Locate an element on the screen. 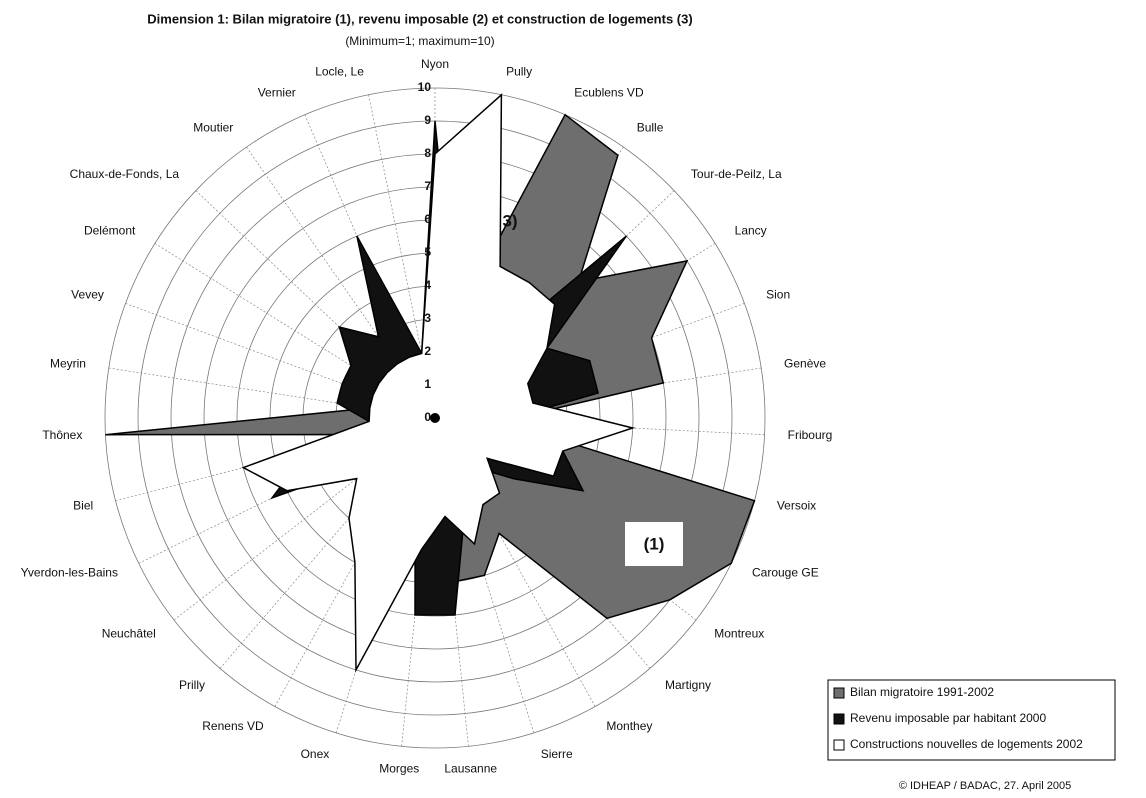 The height and width of the screenshot is (798, 1146). category-label: Vevey is located at coordinates (87, 295).